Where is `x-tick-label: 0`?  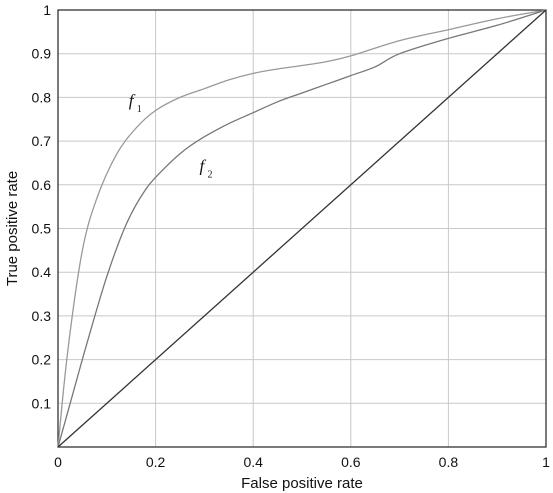
x-tick-label: 0 is located at coordinates (58, 462).